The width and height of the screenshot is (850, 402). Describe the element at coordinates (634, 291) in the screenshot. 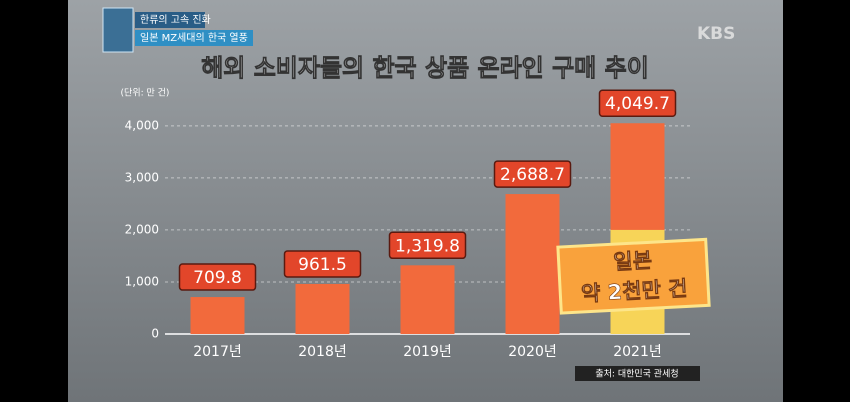

I see `annotation-text: 약 2천만 건` at that location.